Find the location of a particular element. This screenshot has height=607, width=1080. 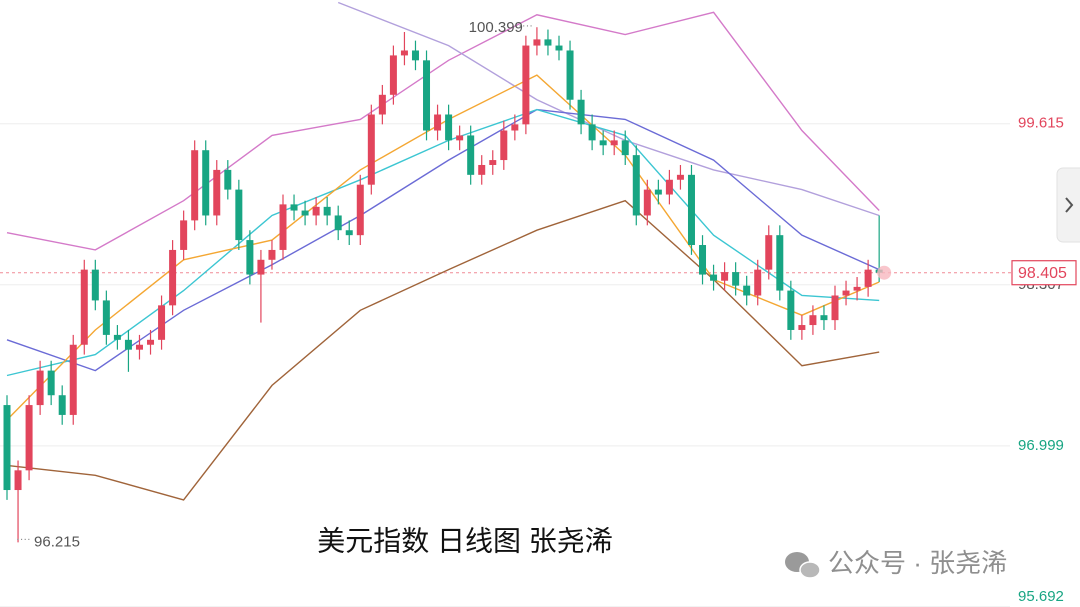

high-marker-dots: ···· is located at coordinates (525, 26).